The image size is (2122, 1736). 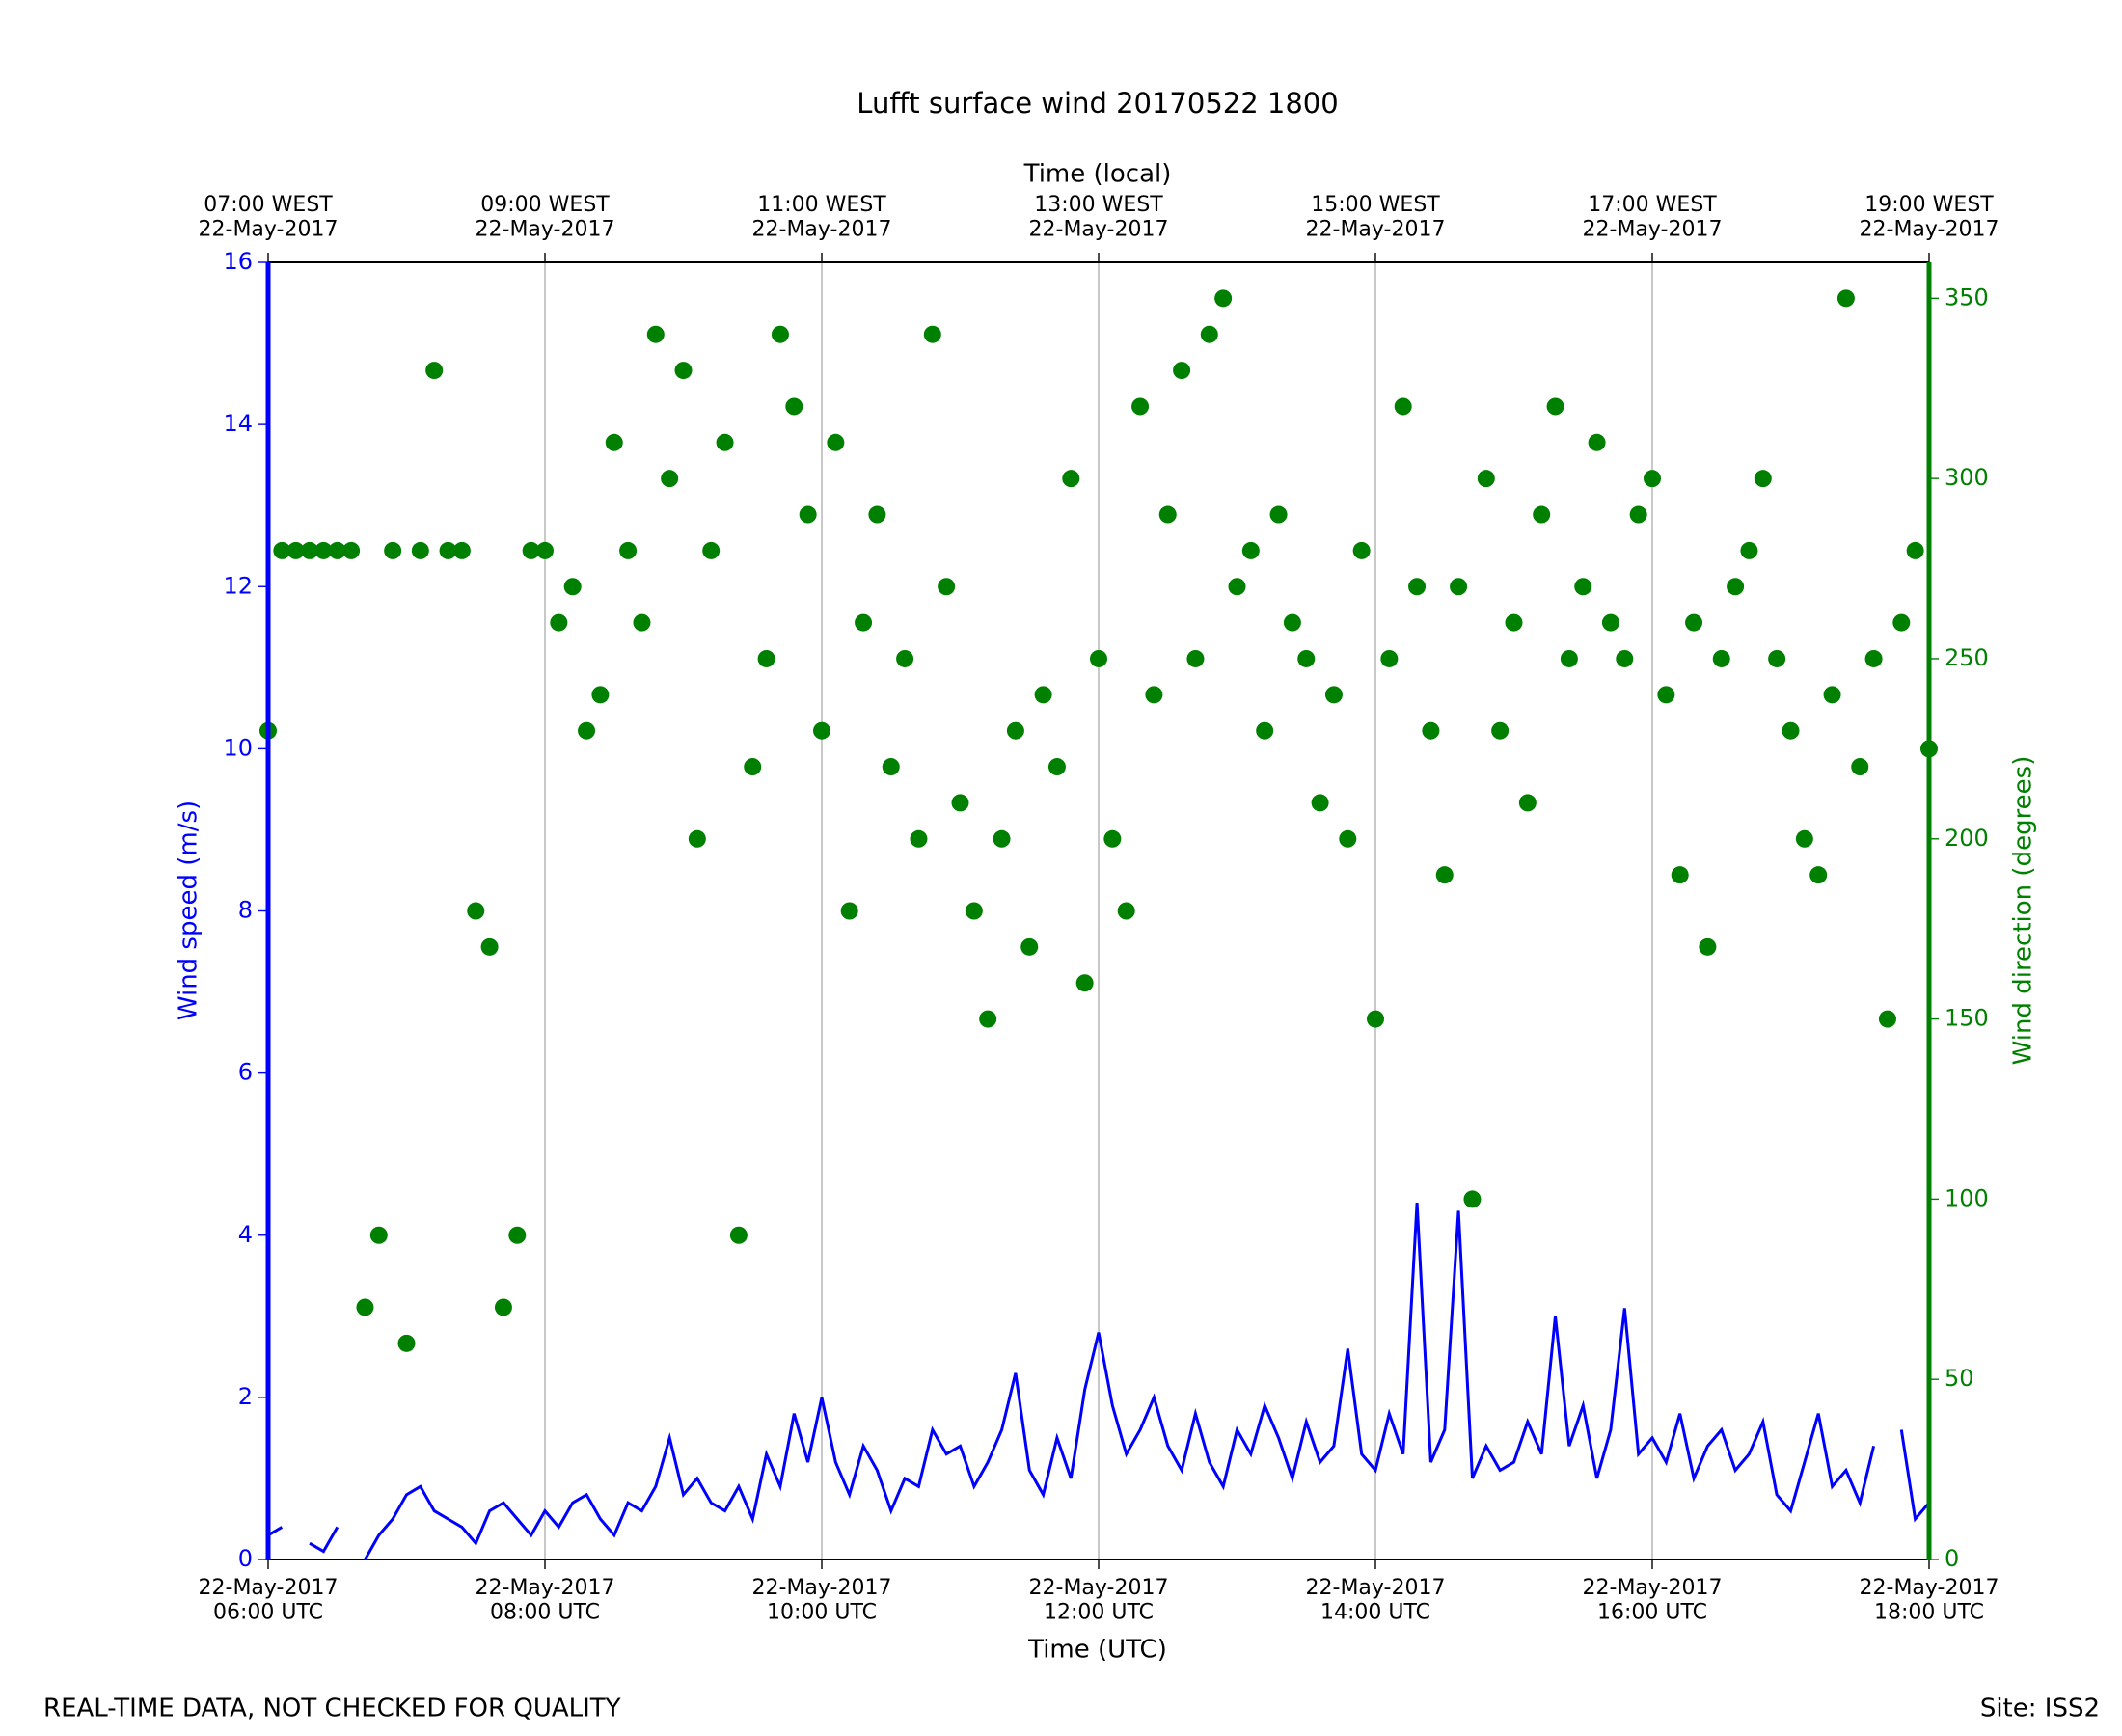 I want to click on y-axis-label: Wind speed (m/s), so click(x=190, y=910).